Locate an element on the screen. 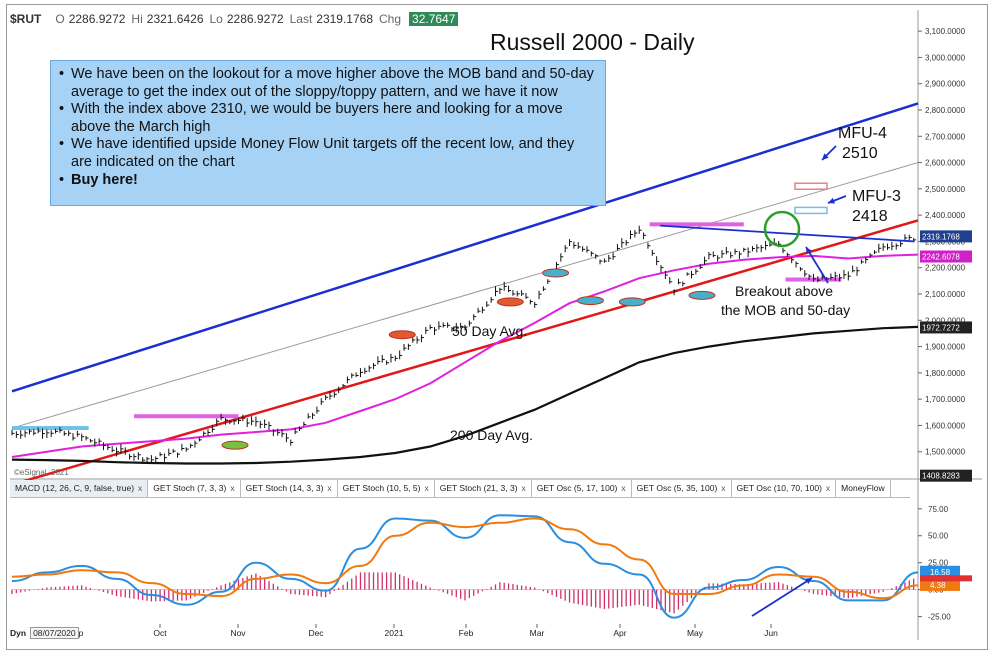 This screenshot has width=994, height=656. indicator-tab-label: MoneyFlow is located at coordinates (863, 488).